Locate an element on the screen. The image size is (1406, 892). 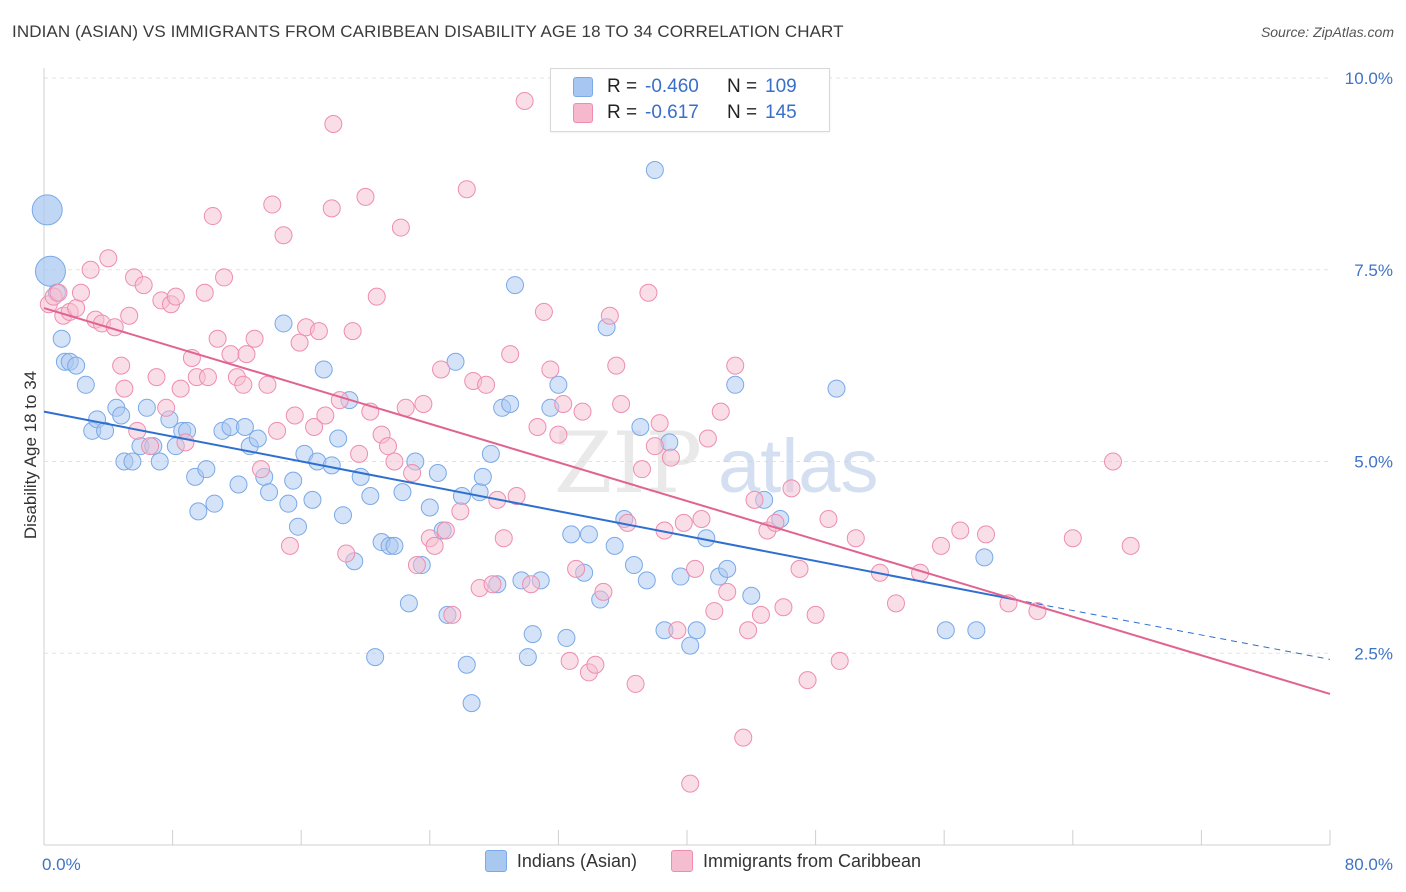
x-tick-labels: 0.0% 80.0% is located at coordinates (717, 864).